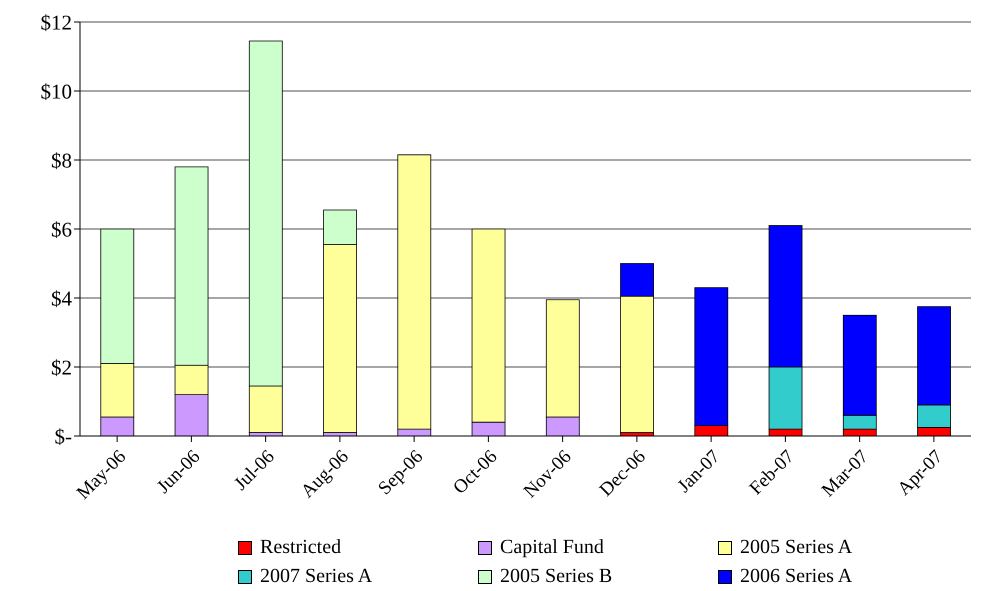 This screenshot has width=981, height=591. Describe the element at coordinates (56, 22) in the screenshot. I see `y-tick-label: $12` at that location.